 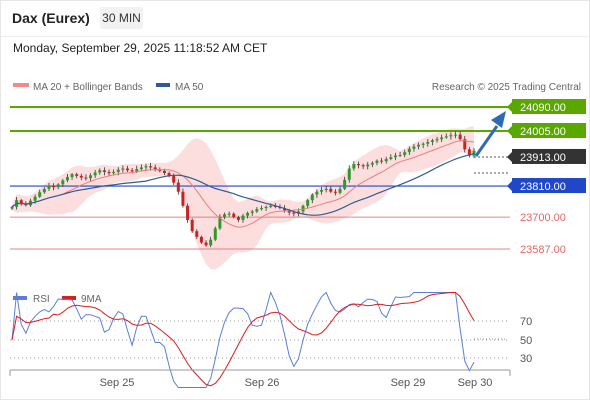 I want to click on bollinger-legend-swatch, so click(x=21, y=85).